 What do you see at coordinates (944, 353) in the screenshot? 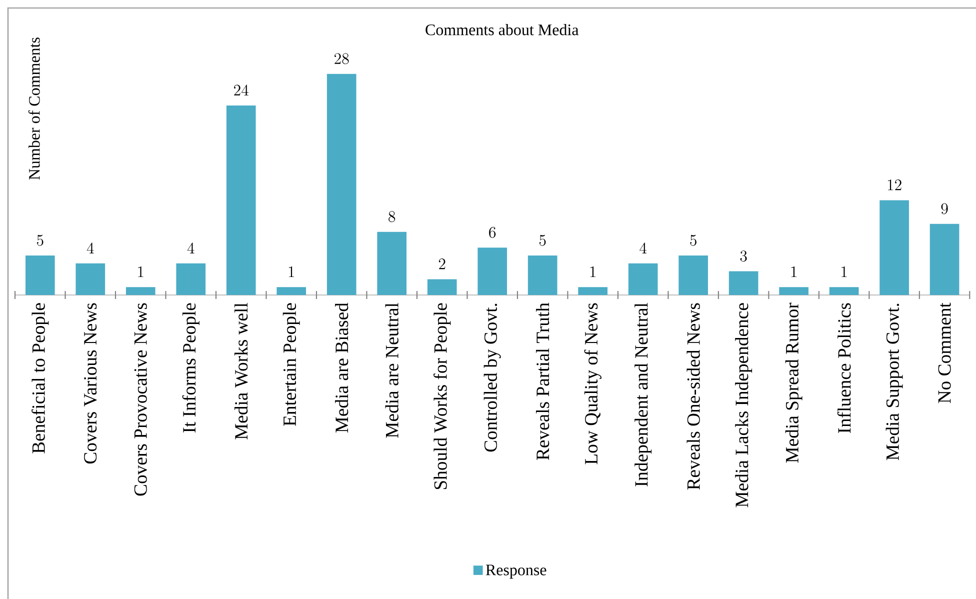
I see `x-tick-label: No Comment` at bounding box center [944, 353].